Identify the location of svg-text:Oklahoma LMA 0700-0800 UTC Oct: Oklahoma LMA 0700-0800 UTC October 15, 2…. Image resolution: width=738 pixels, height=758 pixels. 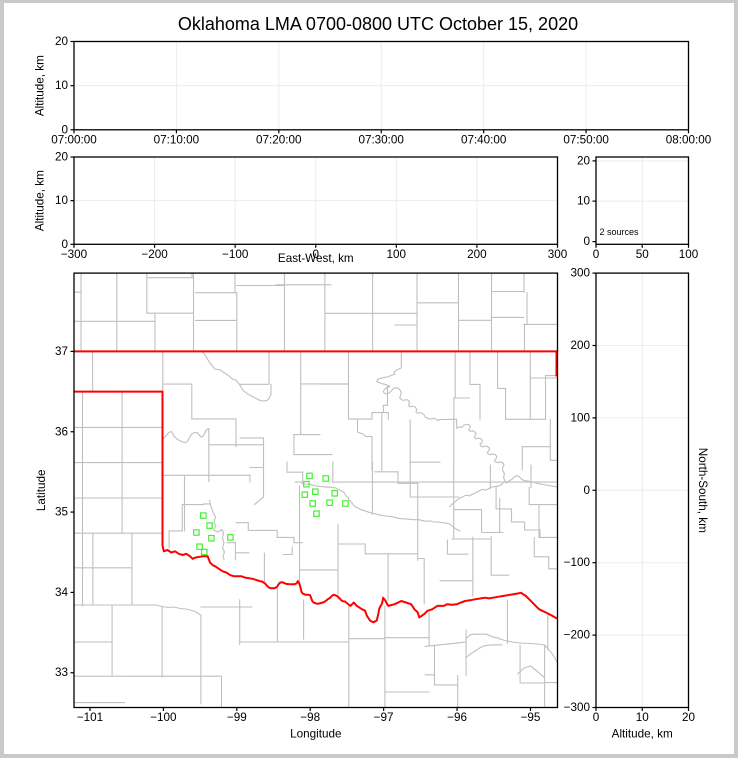
(378, 24).